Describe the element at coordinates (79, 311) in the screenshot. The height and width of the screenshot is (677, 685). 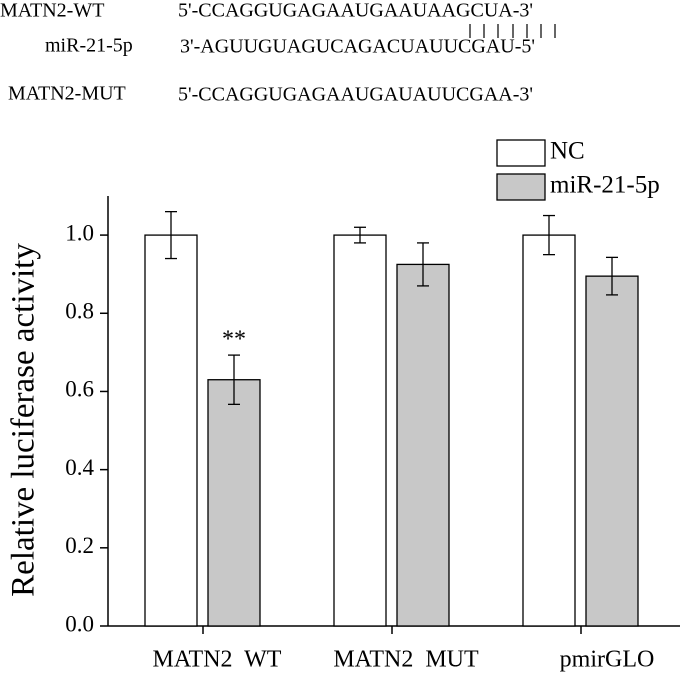
I see `y-tick-label: 0.8` at that location.